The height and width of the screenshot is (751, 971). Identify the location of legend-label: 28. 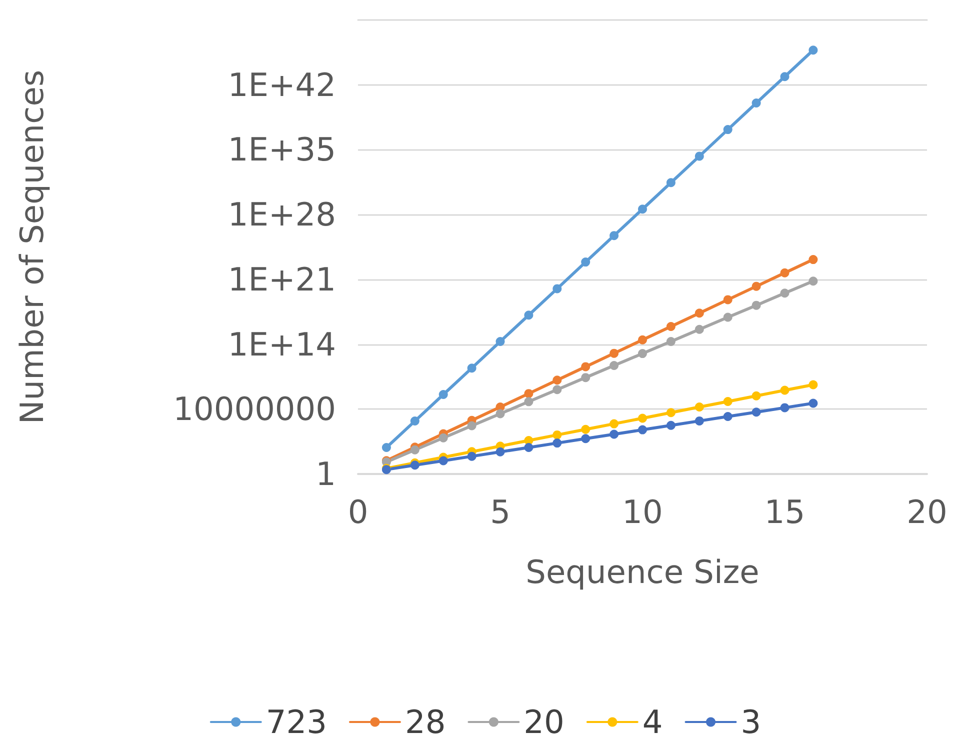
(425, 722).